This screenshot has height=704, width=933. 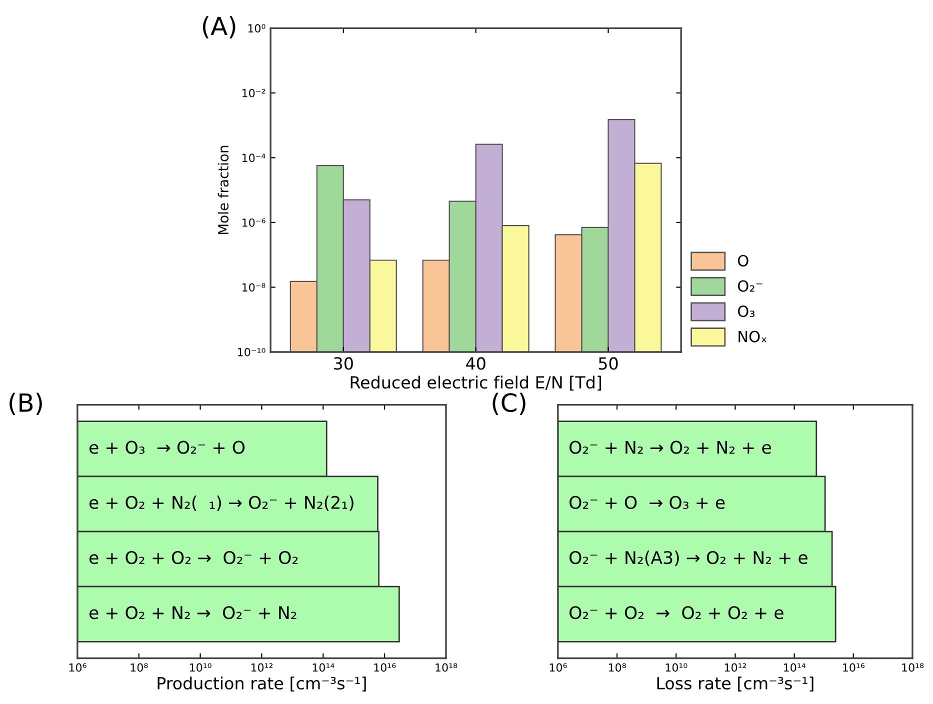 What do you see at coordinates (608, 363) in the screenshot?
I see `x-tick-label: 50` at bounding box center [608, 363].